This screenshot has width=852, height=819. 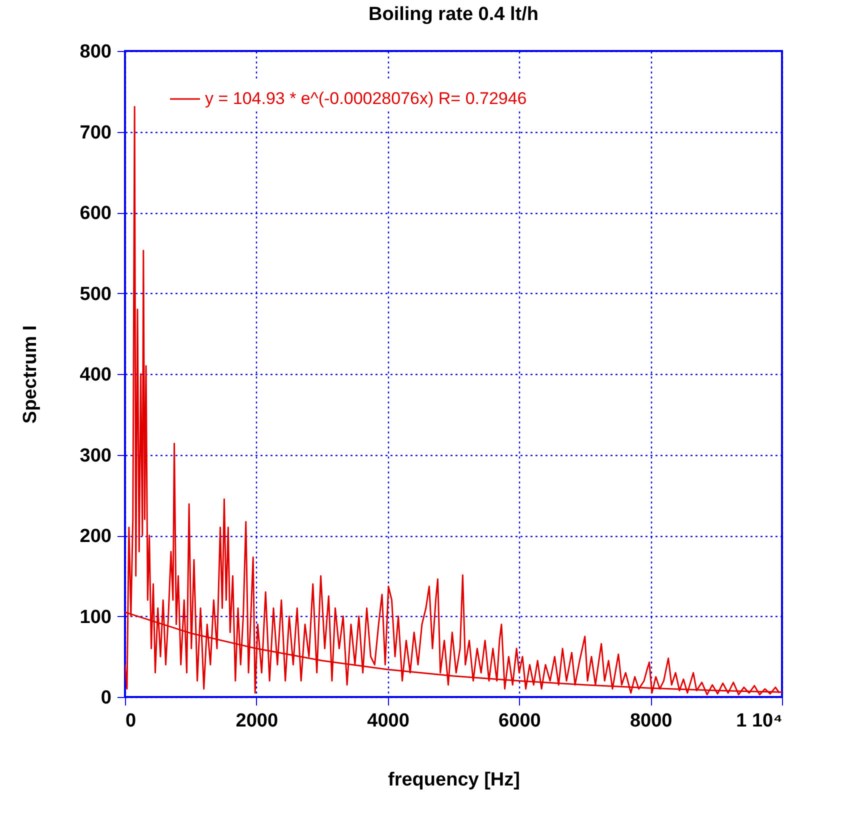 What do you see at coordinates (106, 698) in the screenshot?
I see `y-tick-label: 0` at bounding box center [106, 698].